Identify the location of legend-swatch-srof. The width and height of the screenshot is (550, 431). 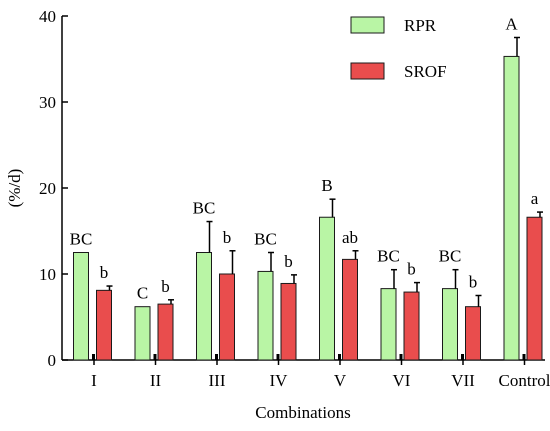
(367, 71).